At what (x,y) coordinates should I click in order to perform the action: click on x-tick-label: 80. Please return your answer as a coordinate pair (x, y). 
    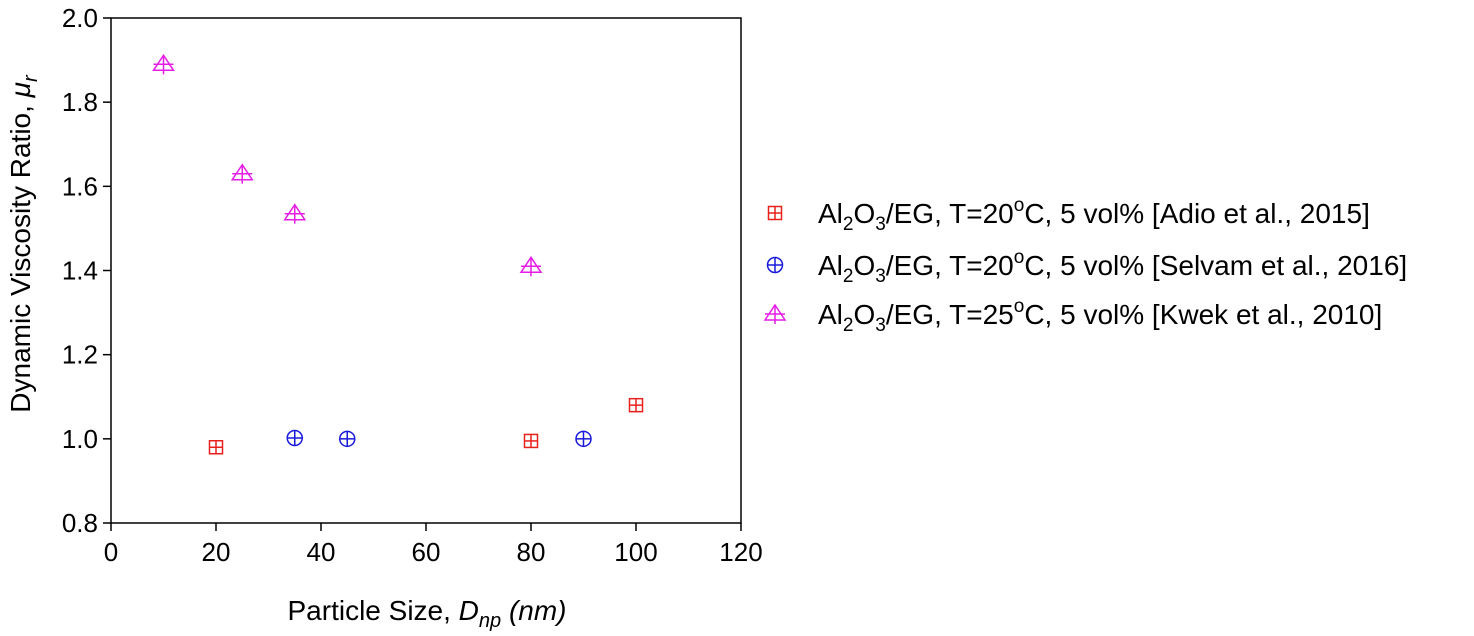
    Looking at the image, I should click on (531, 552).